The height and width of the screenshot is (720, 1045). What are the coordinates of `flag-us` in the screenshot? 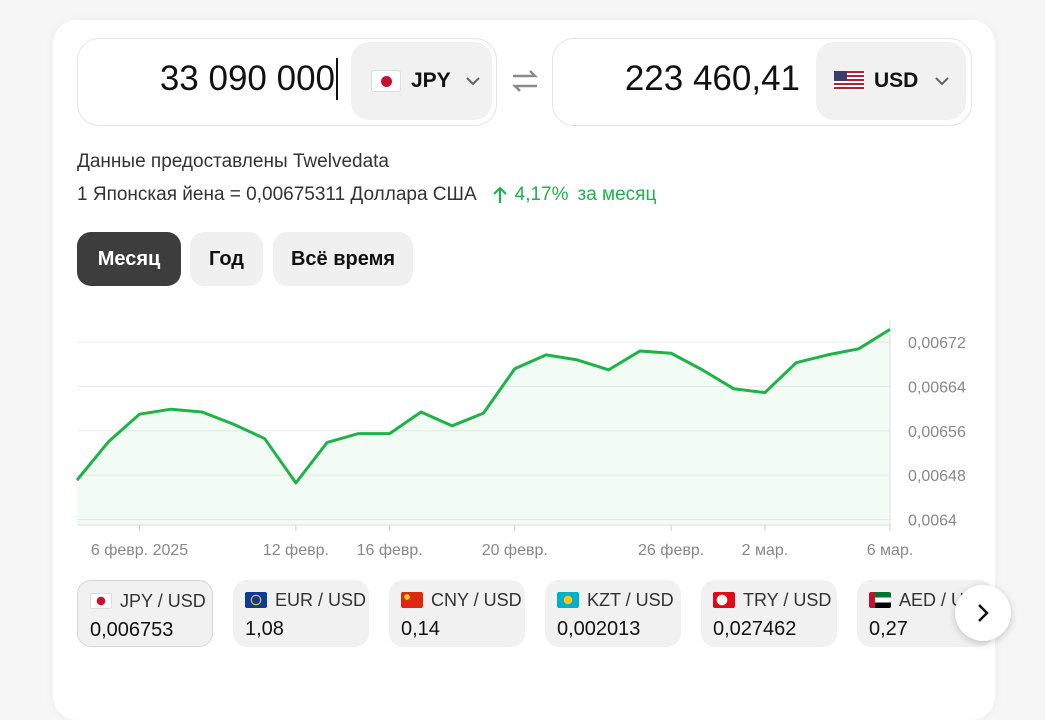 It's located at (849, 81).